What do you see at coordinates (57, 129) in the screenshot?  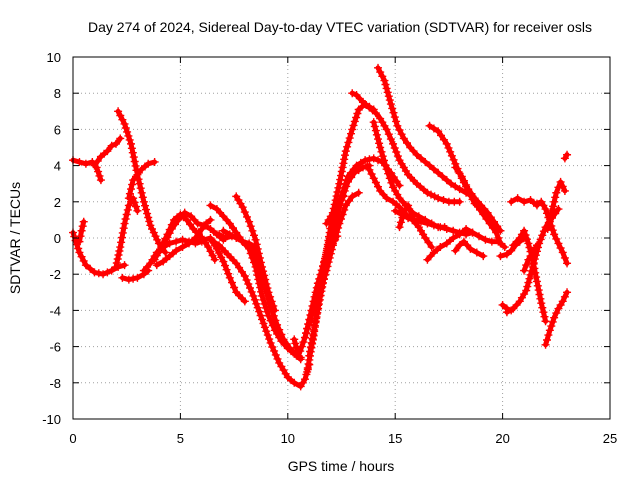 I see `y-tick-label: 6` at bounding box center [57, 129].